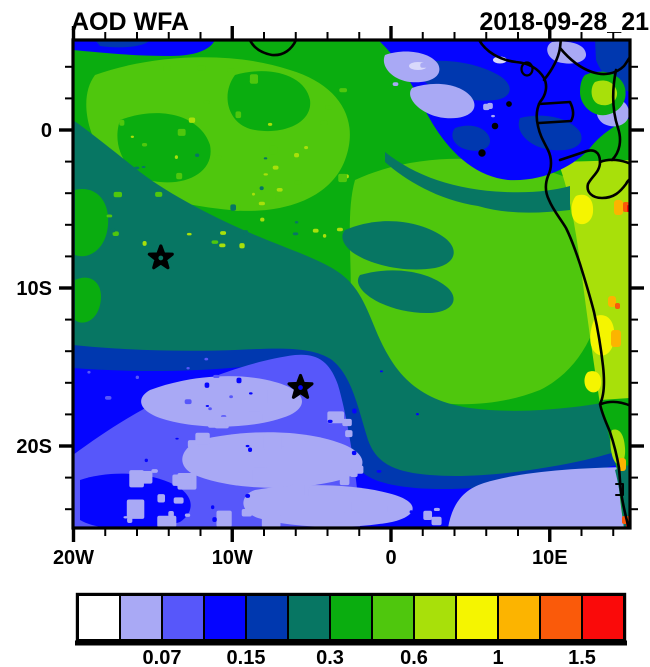  What do you see at coordinates (273, 48) in the screenshot?
I see `coastline-gulf-of-guinea` at bounding box center [273, 48].